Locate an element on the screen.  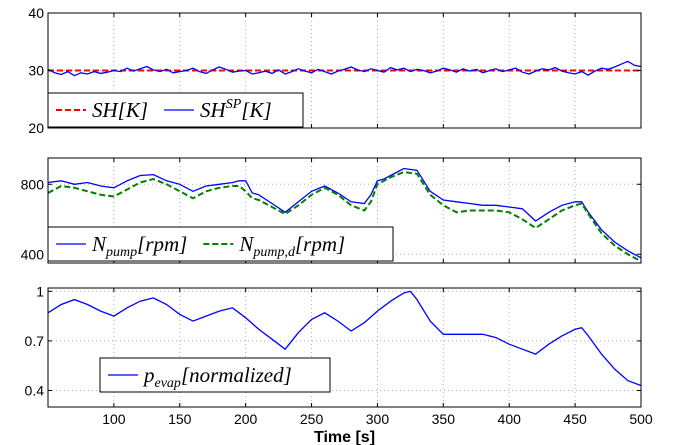
legend-entry-1: SHSP[K] is located at coordinates (236, 109).